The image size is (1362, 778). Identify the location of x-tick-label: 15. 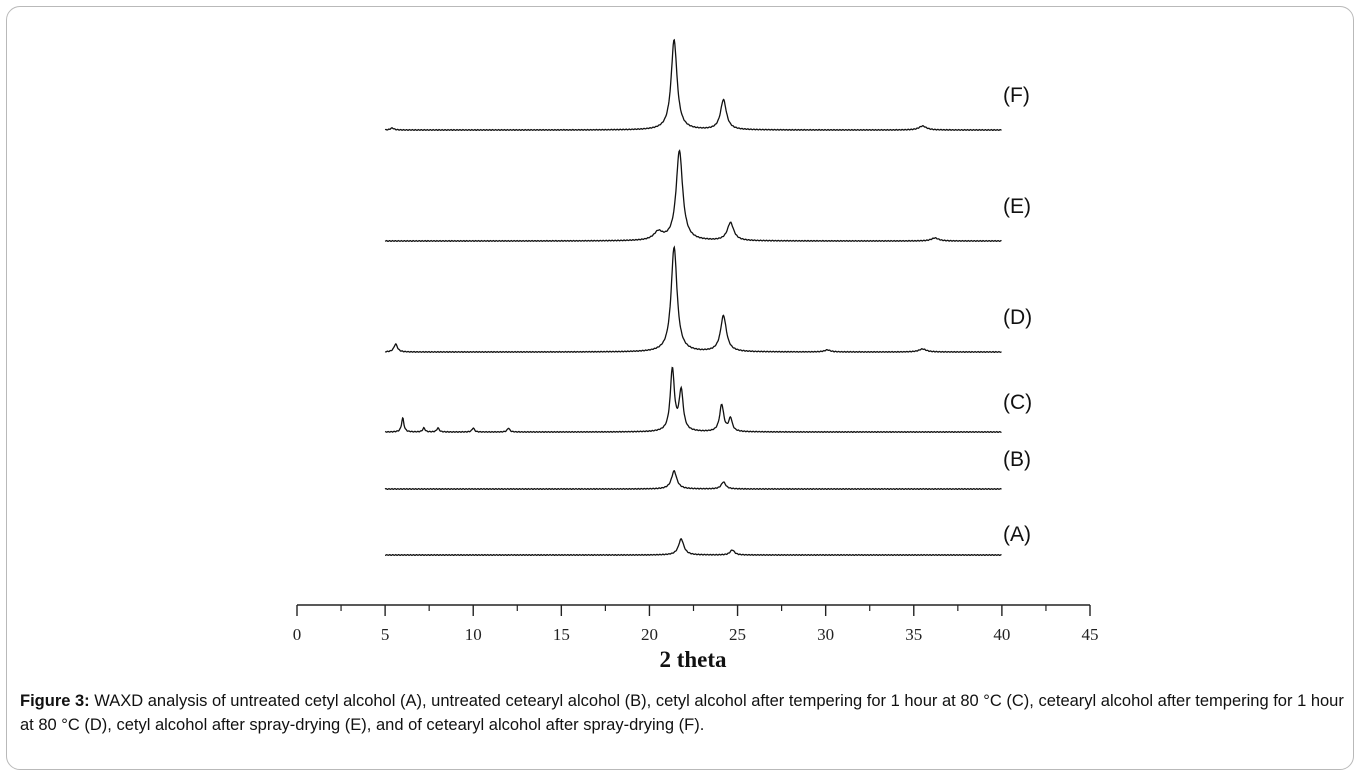
(561, 634).